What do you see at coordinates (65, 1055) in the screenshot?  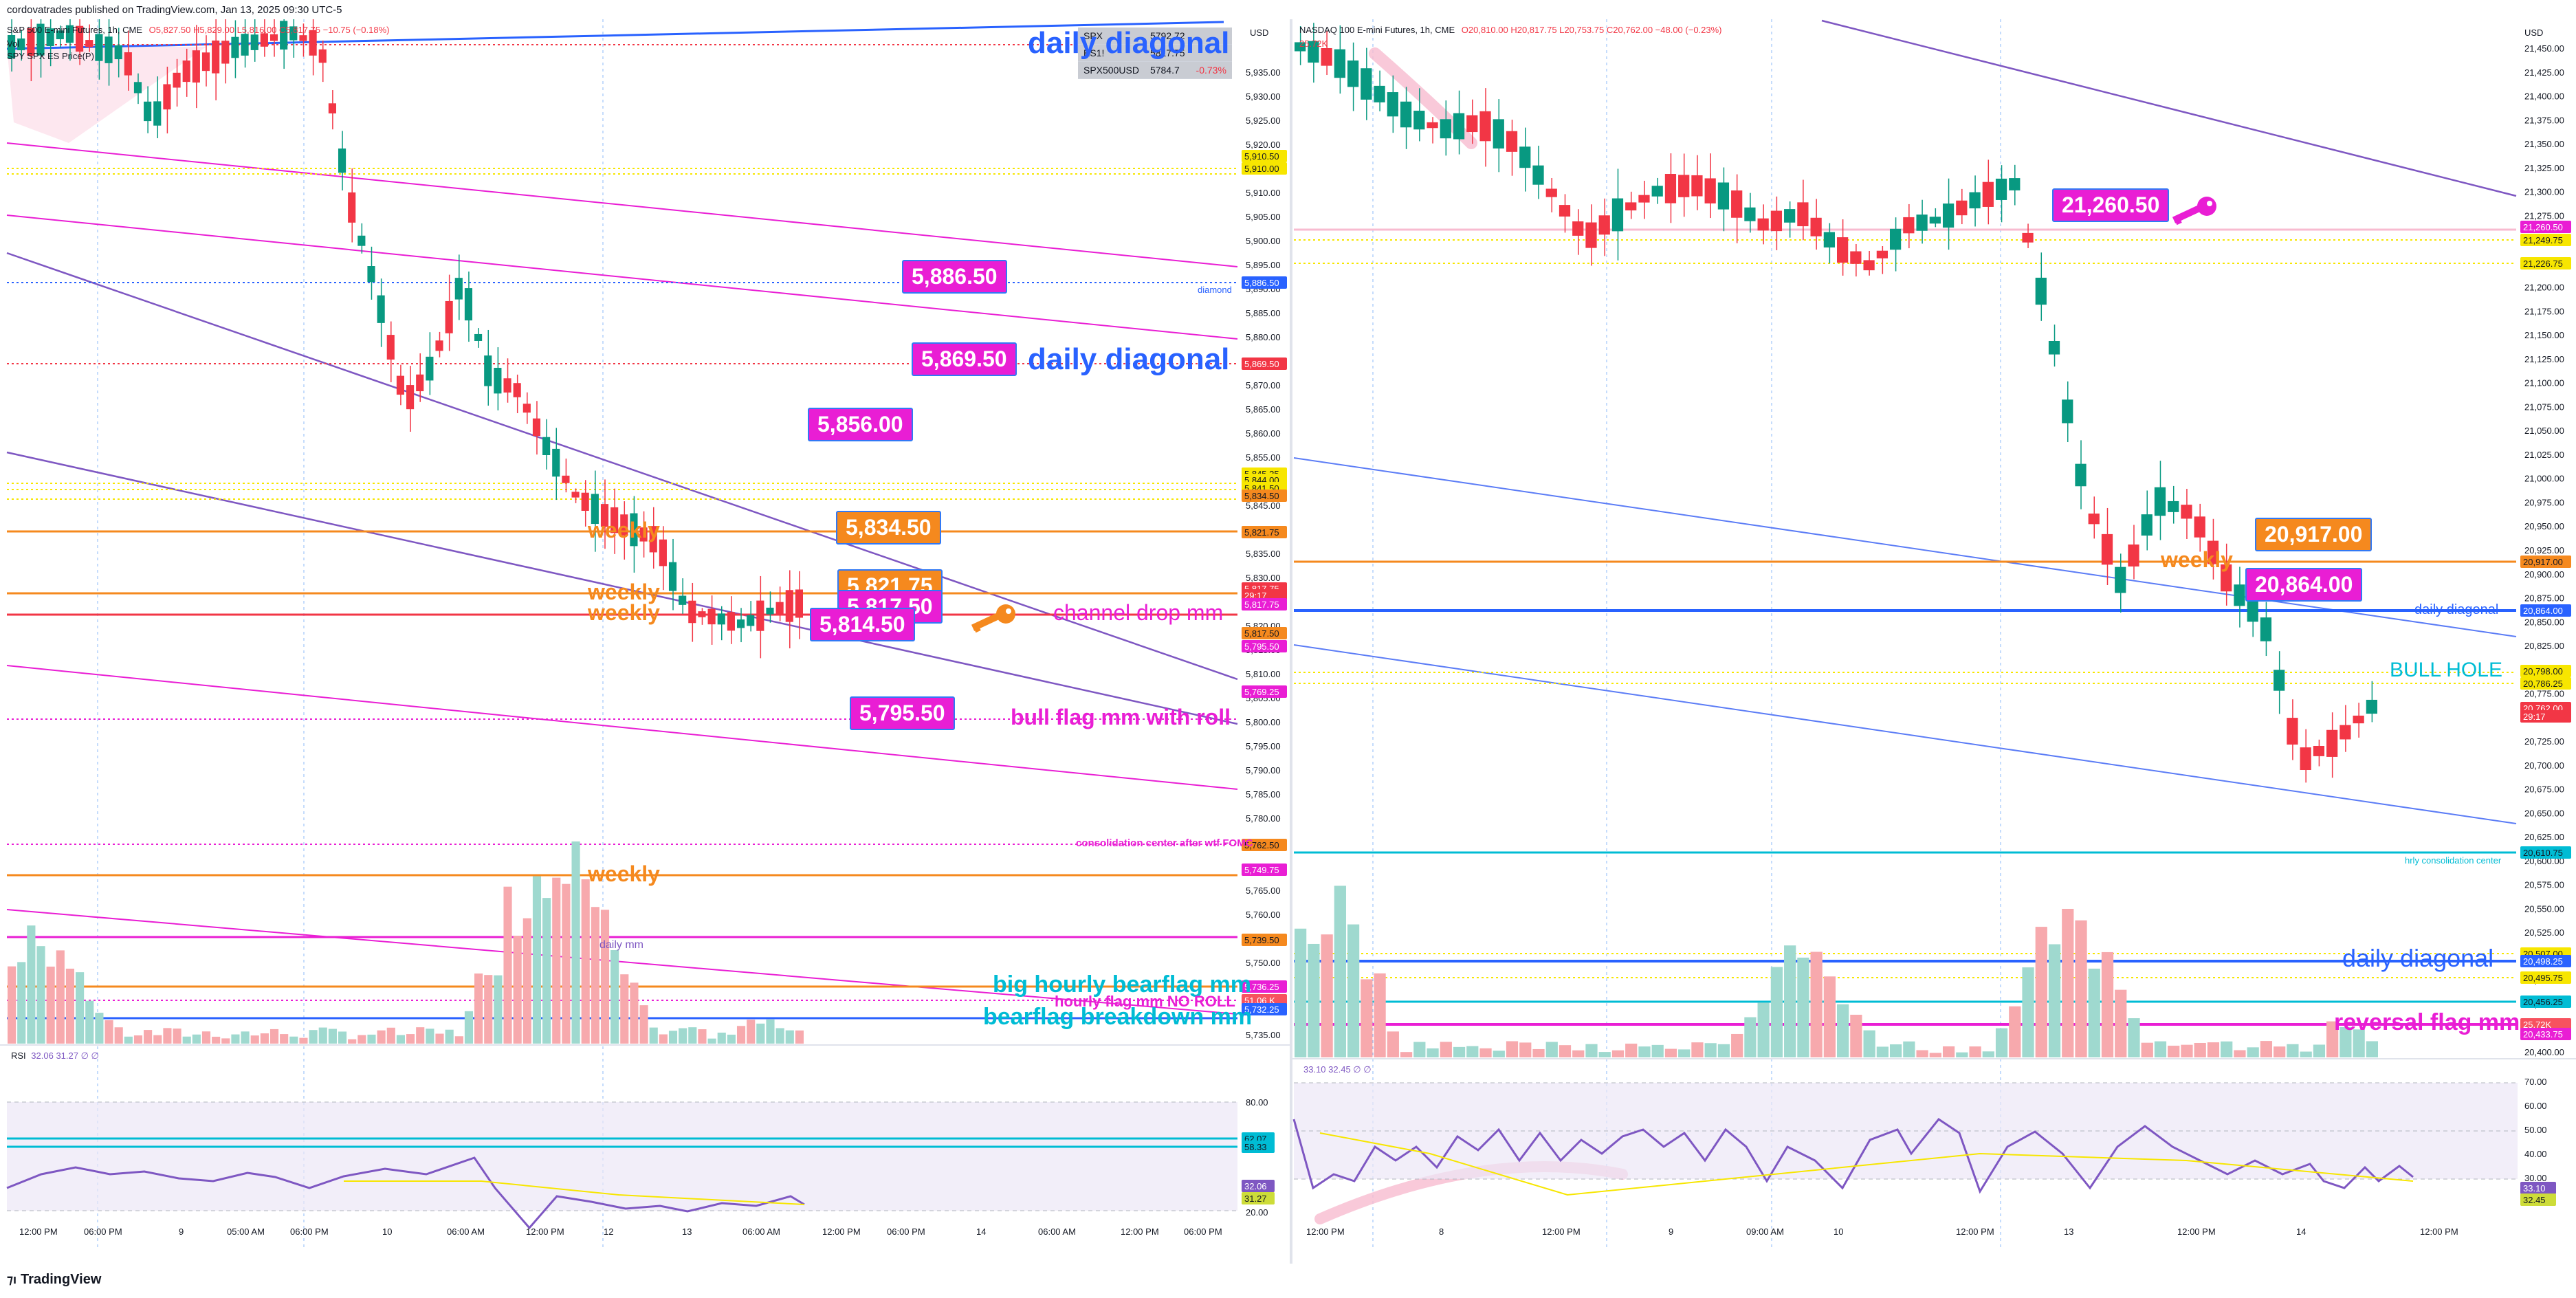 I see `es-rsi-values: 32.06 31.27 ∅ ∅` at bounding box center [65, 1055].